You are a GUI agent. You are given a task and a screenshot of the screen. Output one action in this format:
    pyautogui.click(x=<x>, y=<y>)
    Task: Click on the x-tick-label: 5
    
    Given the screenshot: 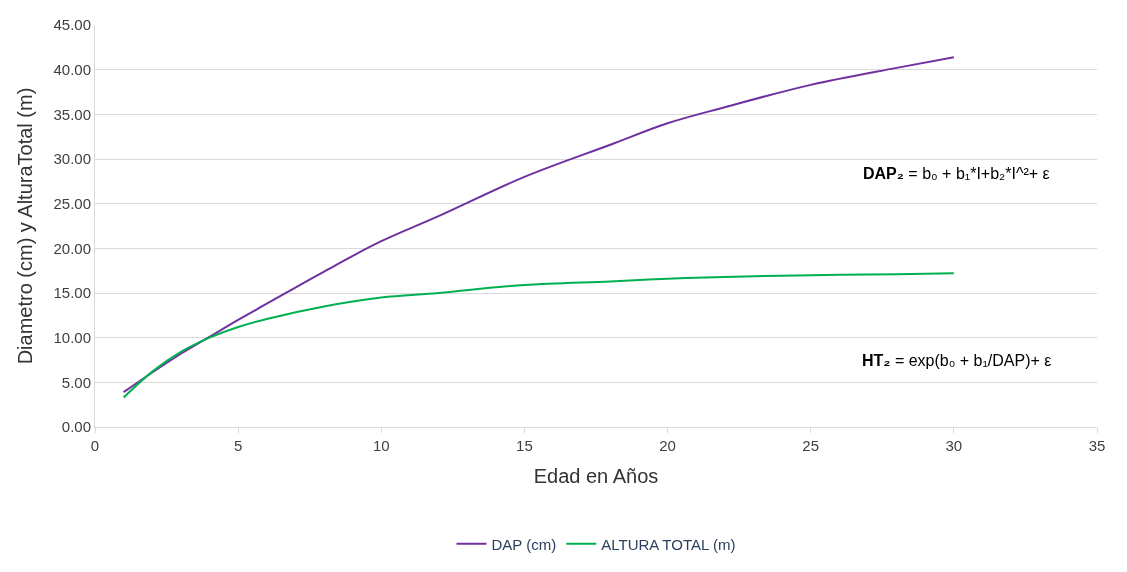 What is the action you would take?
    pyautogui.click(x=238, y=445)
    